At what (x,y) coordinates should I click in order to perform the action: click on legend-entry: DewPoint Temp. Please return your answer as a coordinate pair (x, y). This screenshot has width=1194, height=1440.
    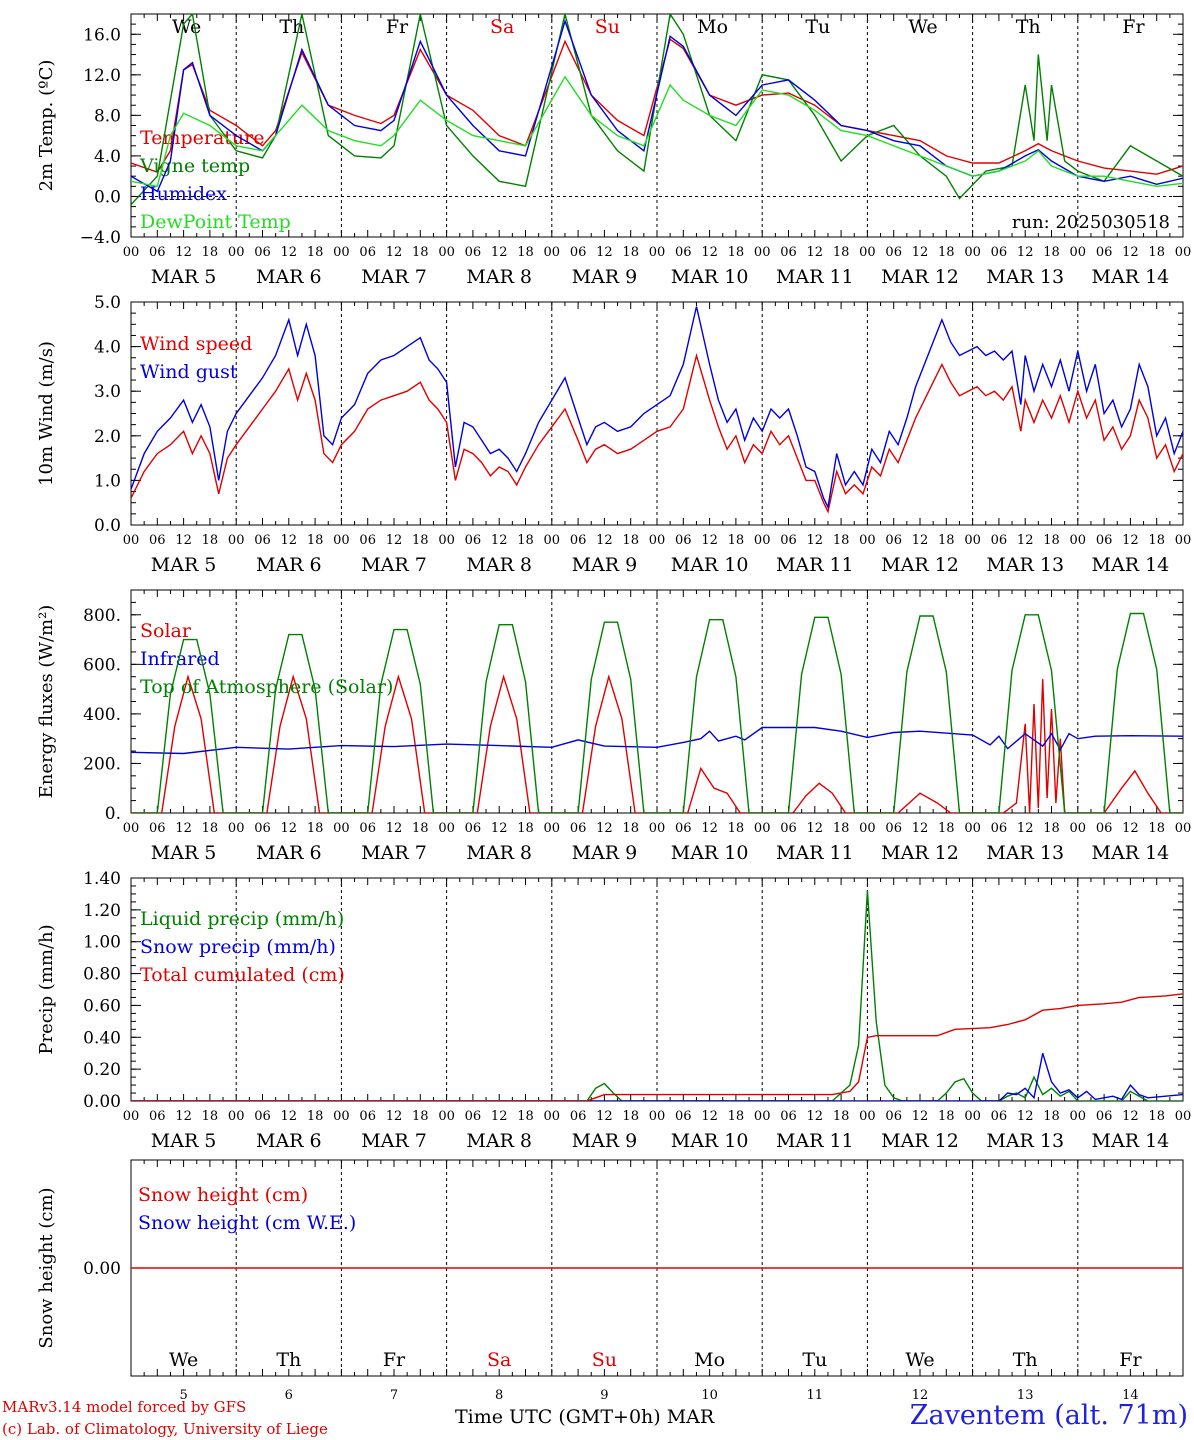
    Looking at the image, I should click on (215, 222).